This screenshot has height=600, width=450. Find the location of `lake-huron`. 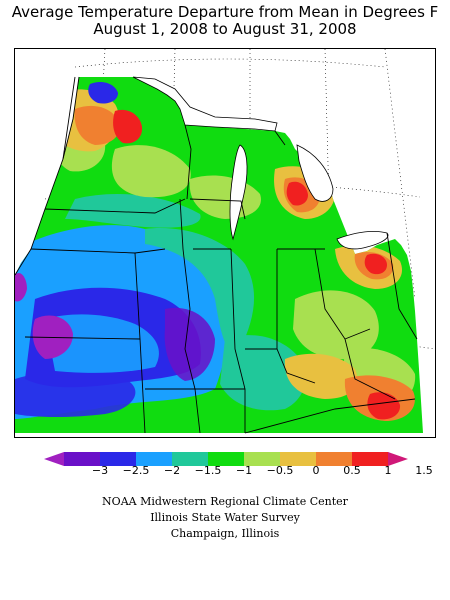

lake-huron is located at coordinates (315, 173).